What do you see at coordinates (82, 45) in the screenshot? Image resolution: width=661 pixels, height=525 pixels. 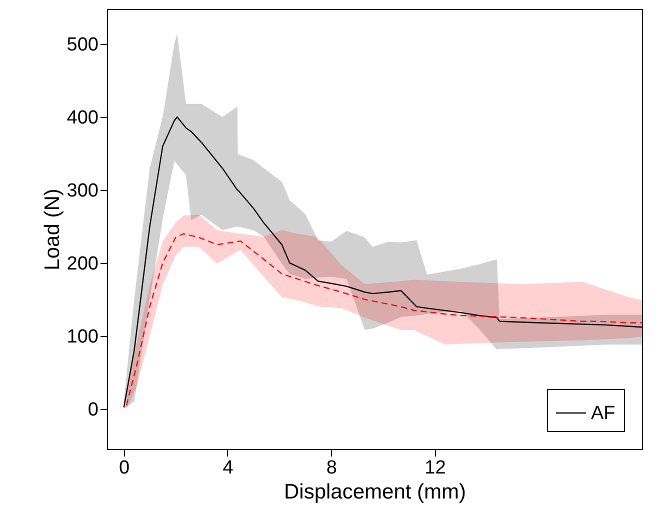 I see `y-tick-label: 500` at bounding box center [82, 45].